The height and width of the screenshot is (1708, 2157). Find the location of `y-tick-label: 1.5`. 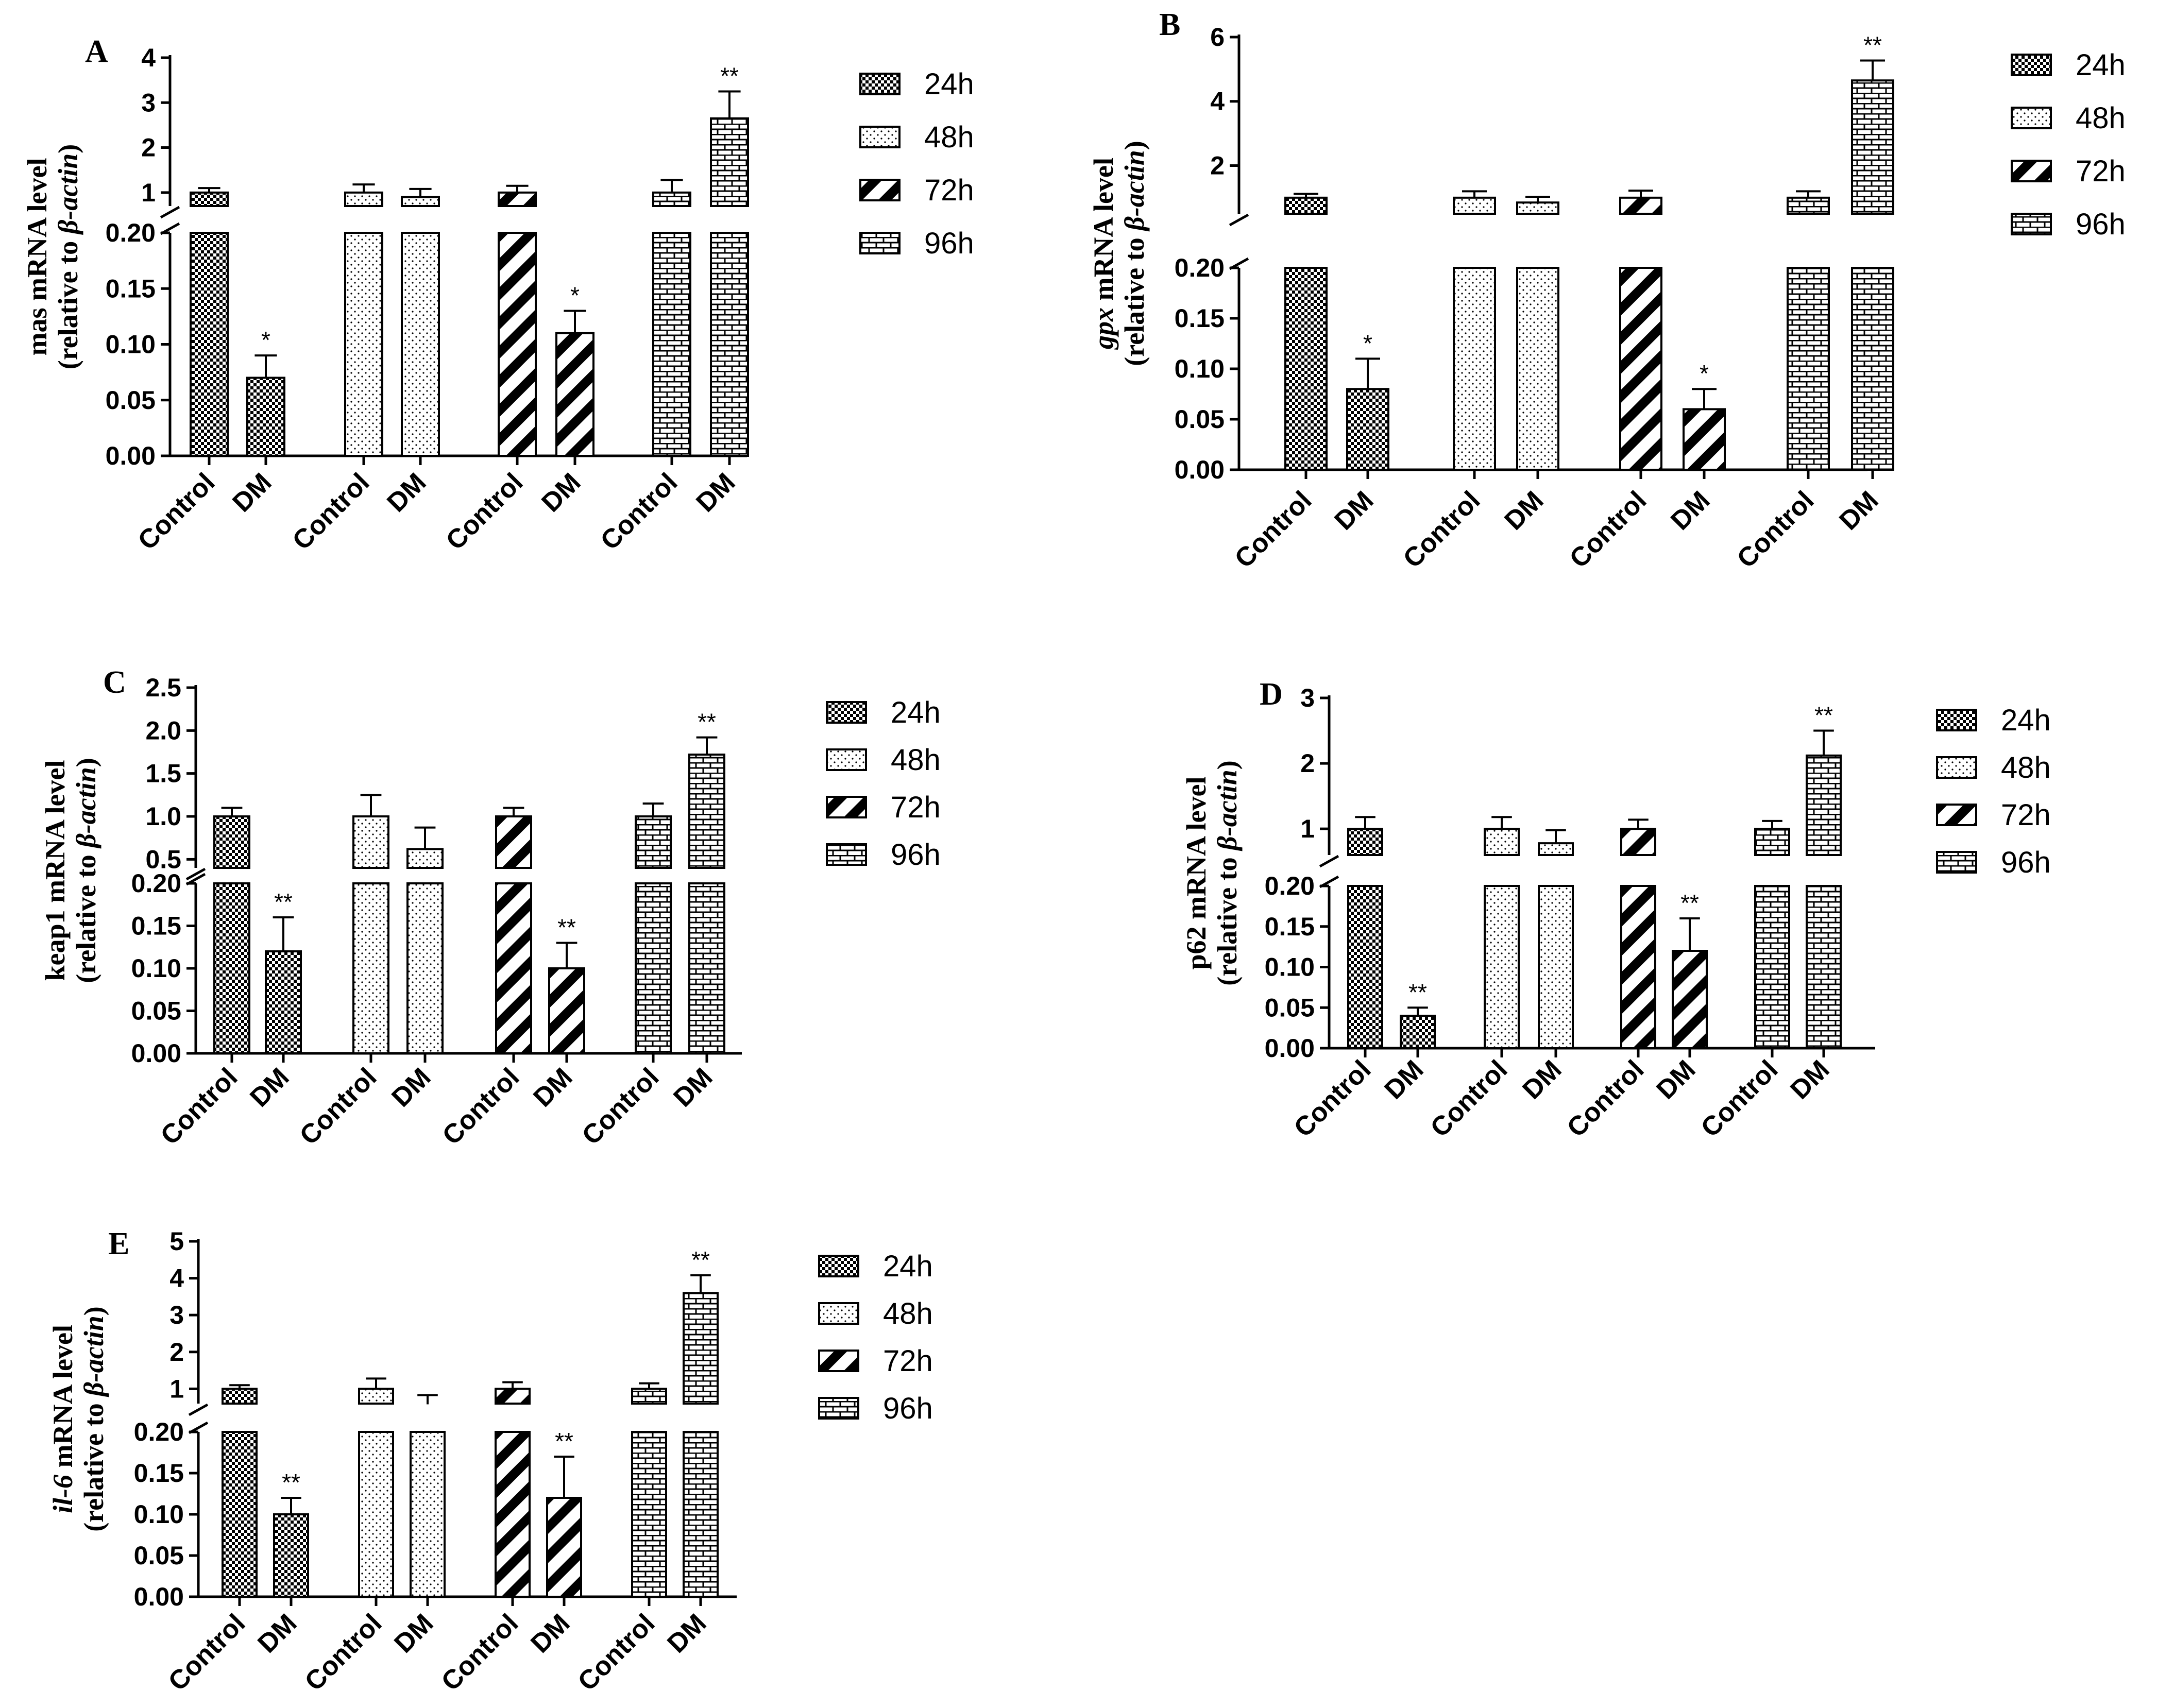

y-tick-label: 1.5 is located at coordinates (163, 773).